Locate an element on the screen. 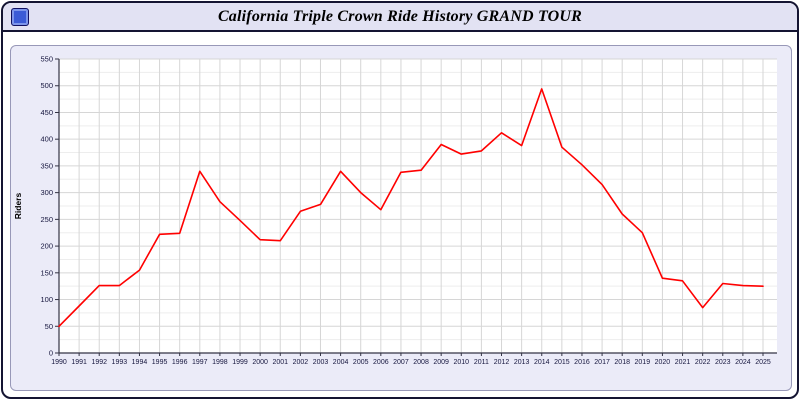  svg-text: 2021 is located at coordinates (683, 362).